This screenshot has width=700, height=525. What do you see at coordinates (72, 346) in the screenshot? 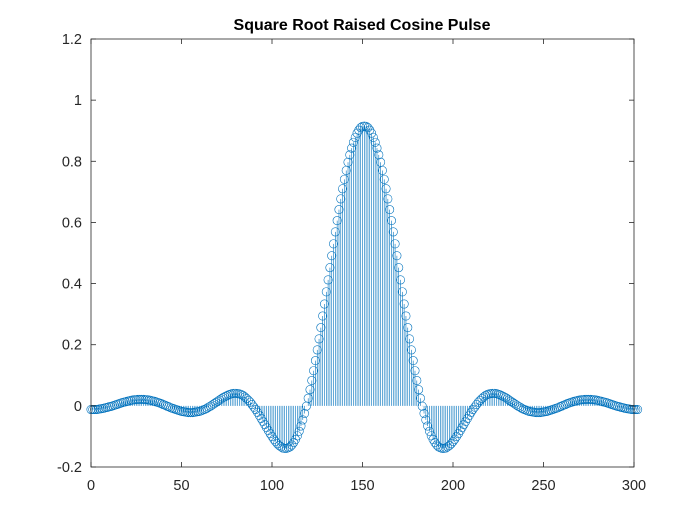
I see `y-tick-label: 0.2` at bounding box center [72, 346].